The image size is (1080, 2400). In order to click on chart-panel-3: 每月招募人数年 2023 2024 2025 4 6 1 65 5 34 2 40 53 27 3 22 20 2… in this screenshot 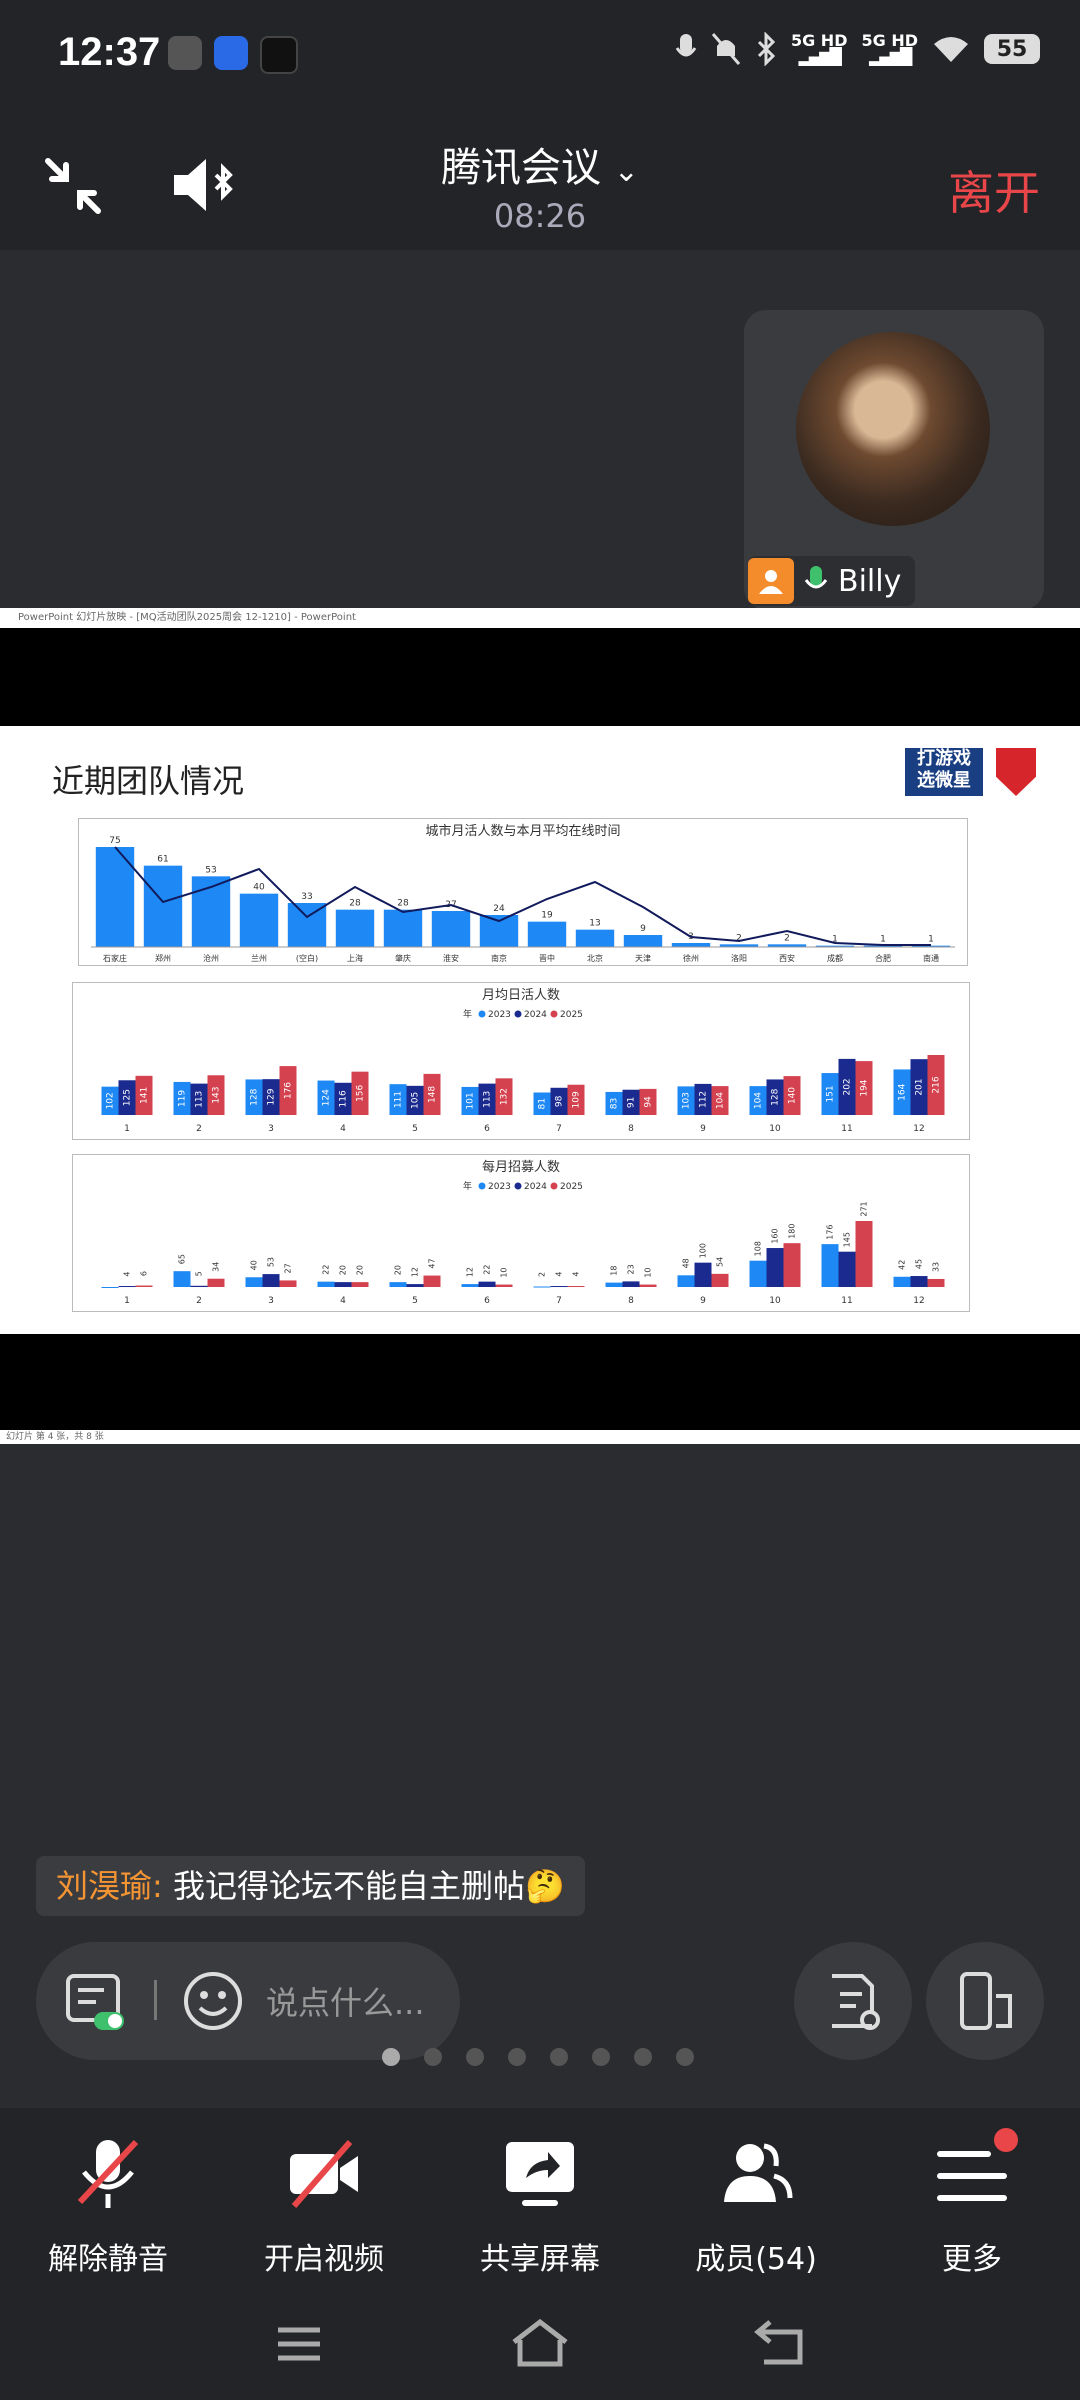, I will do `click(521, 1233)`.